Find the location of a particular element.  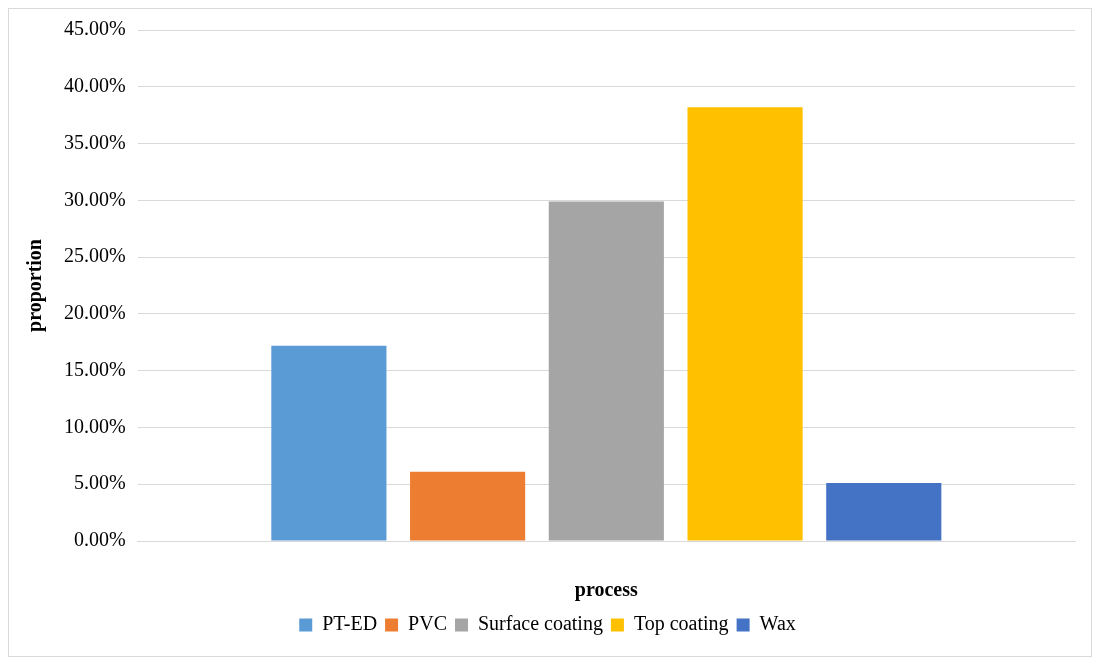

y-tick-label: 10.00% is located at coordinates (94, 425).